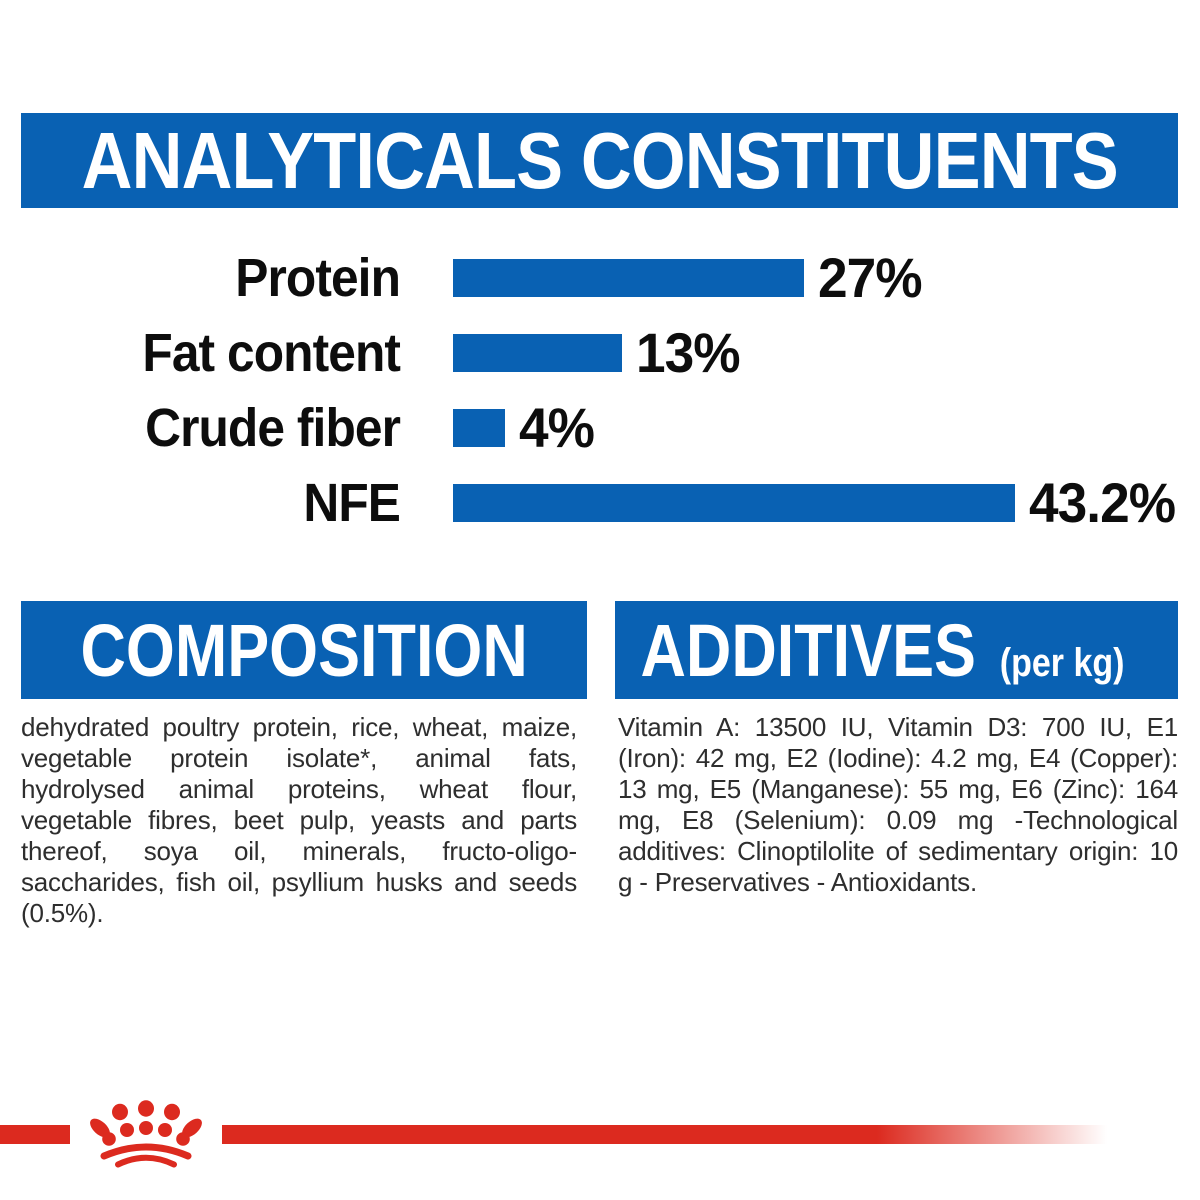  I want to click on paw-crown-icon, so click(146, 1134).